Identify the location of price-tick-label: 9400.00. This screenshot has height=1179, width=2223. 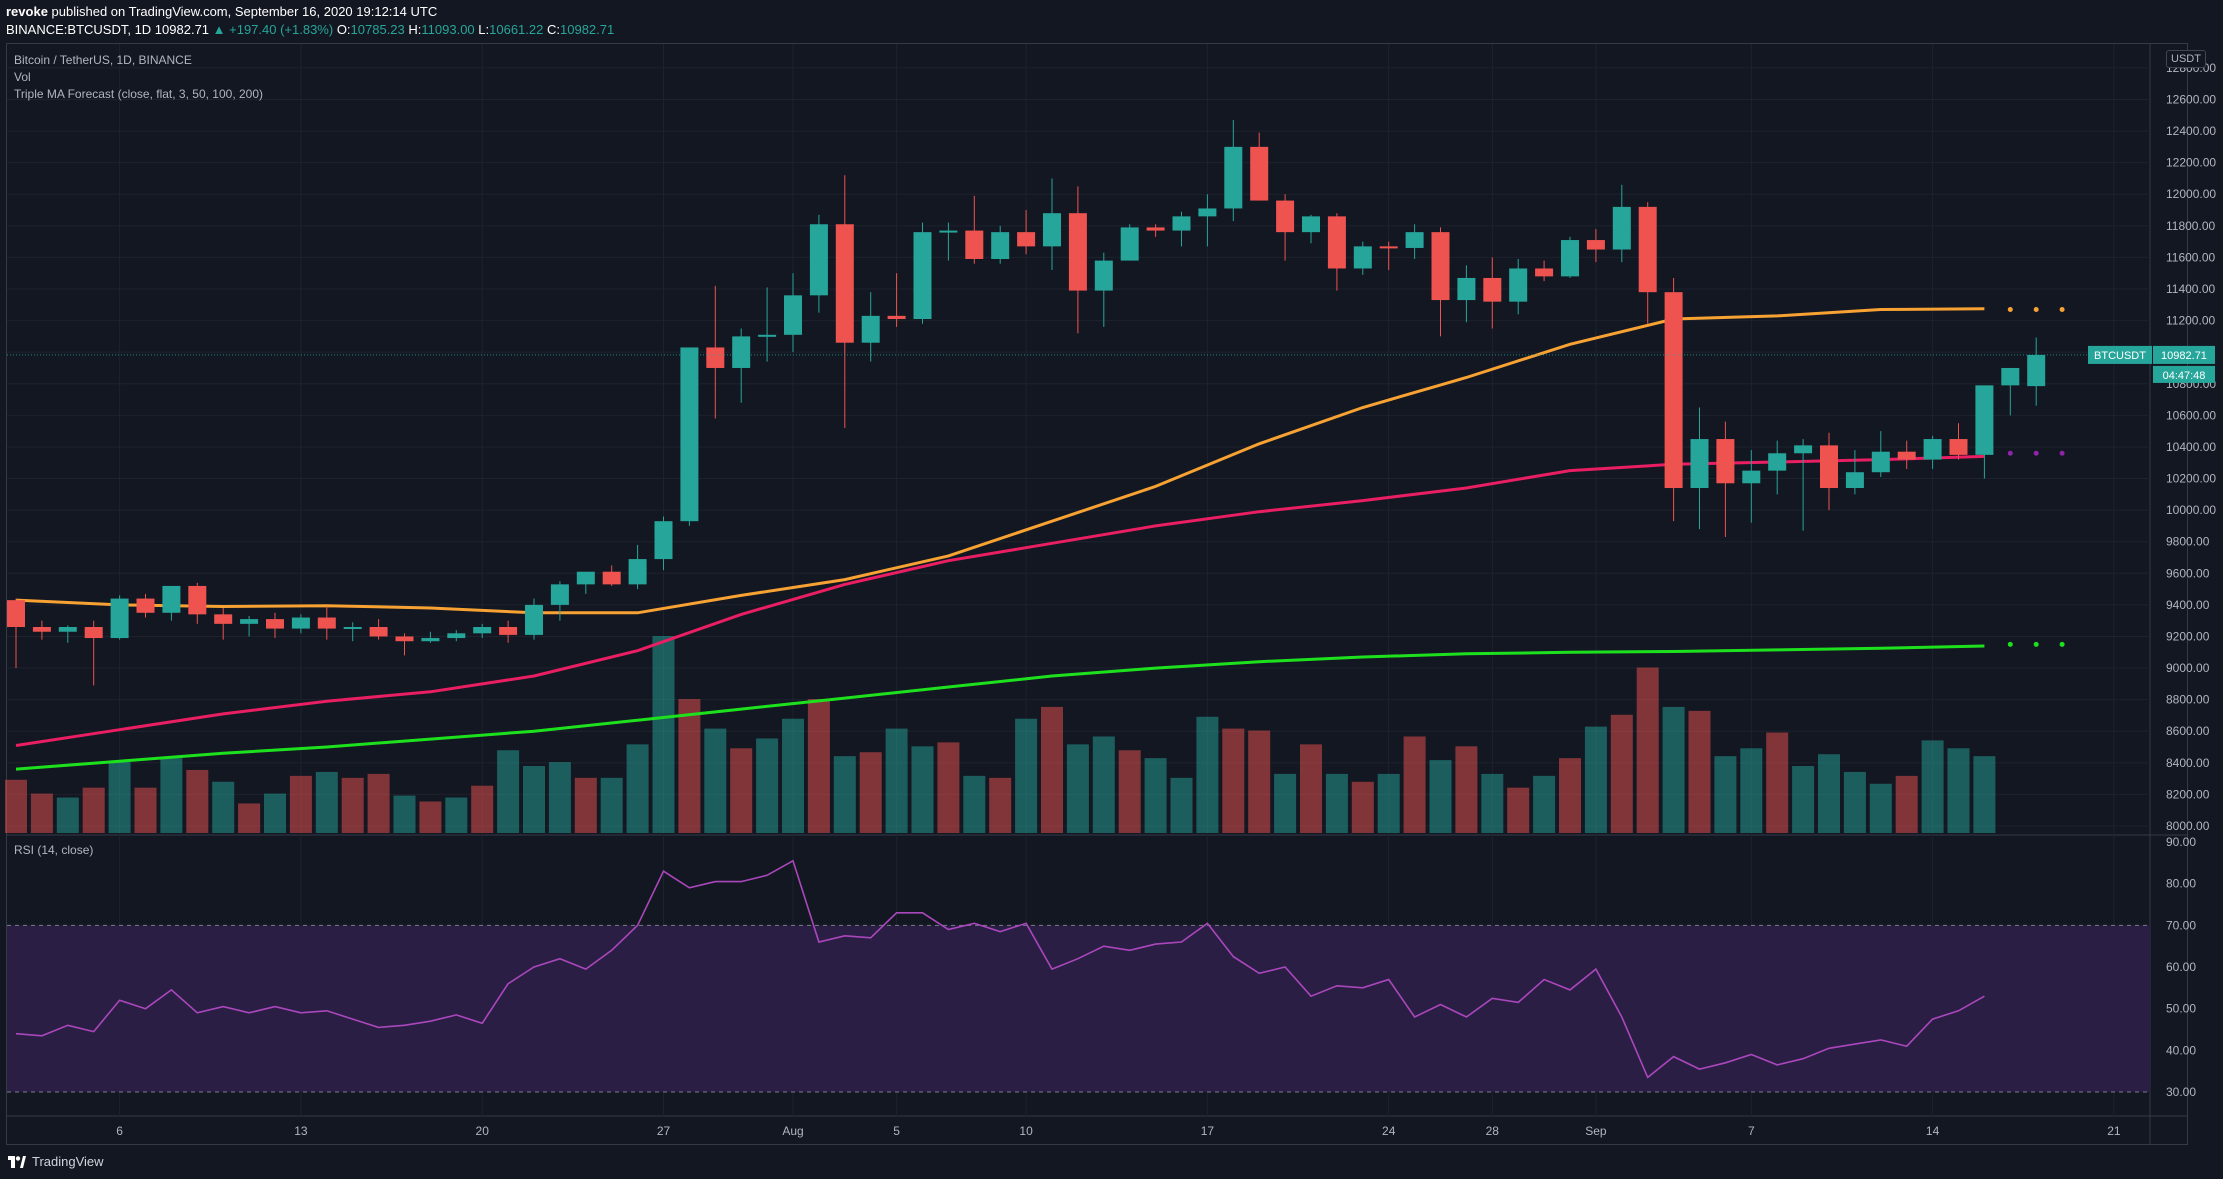
(2188, 605).